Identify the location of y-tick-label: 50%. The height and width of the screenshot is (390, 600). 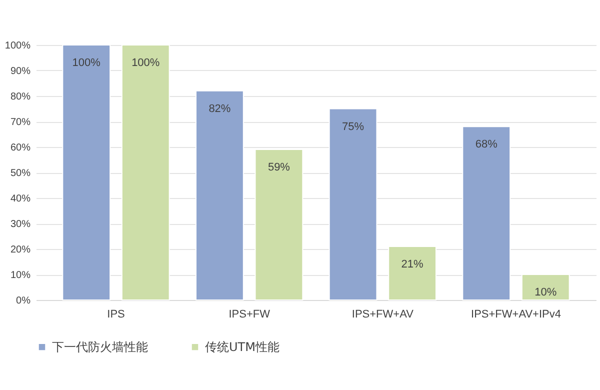
(20, 173).